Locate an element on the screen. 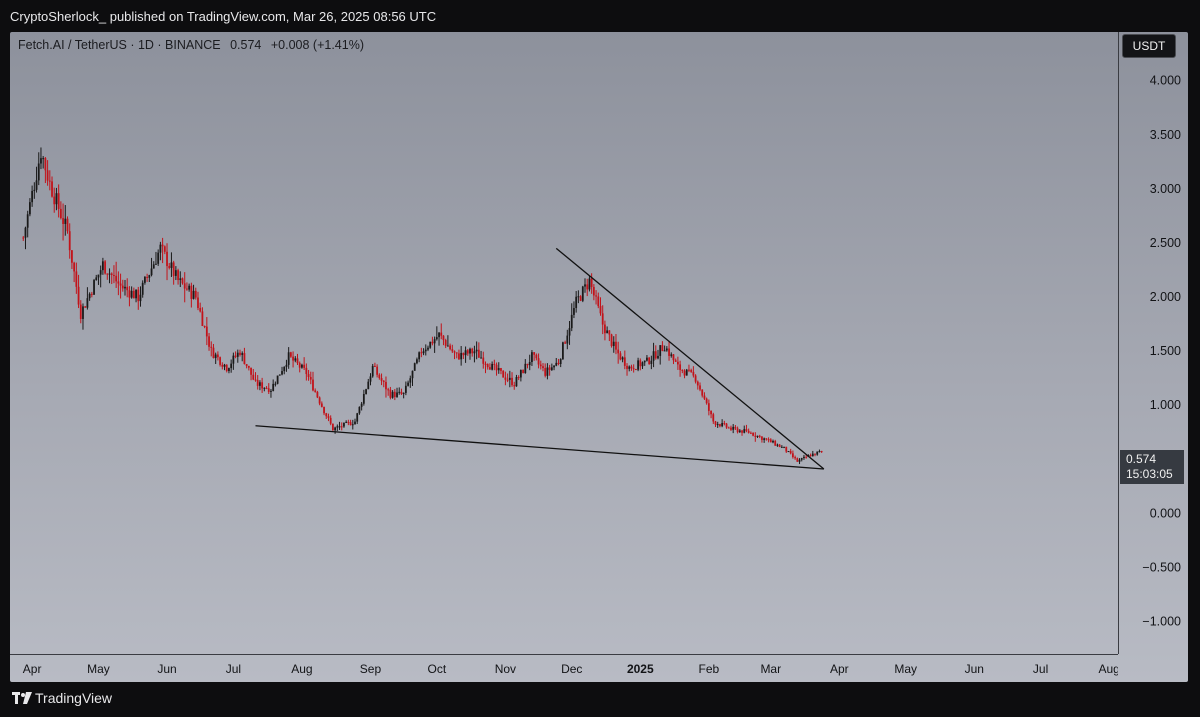 This screenshot has width=1200, height=717. current-price-value: 0.574 is located at coordinates (1141, 459).